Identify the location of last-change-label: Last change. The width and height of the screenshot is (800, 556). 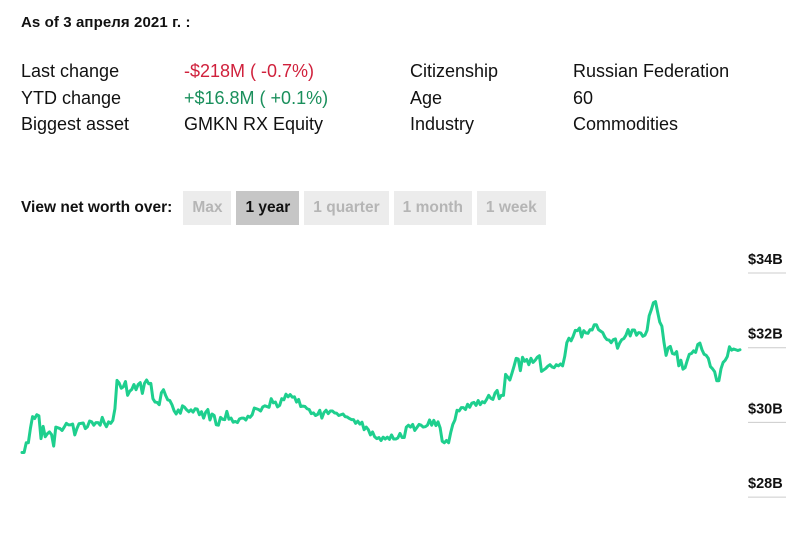
(70, 71).